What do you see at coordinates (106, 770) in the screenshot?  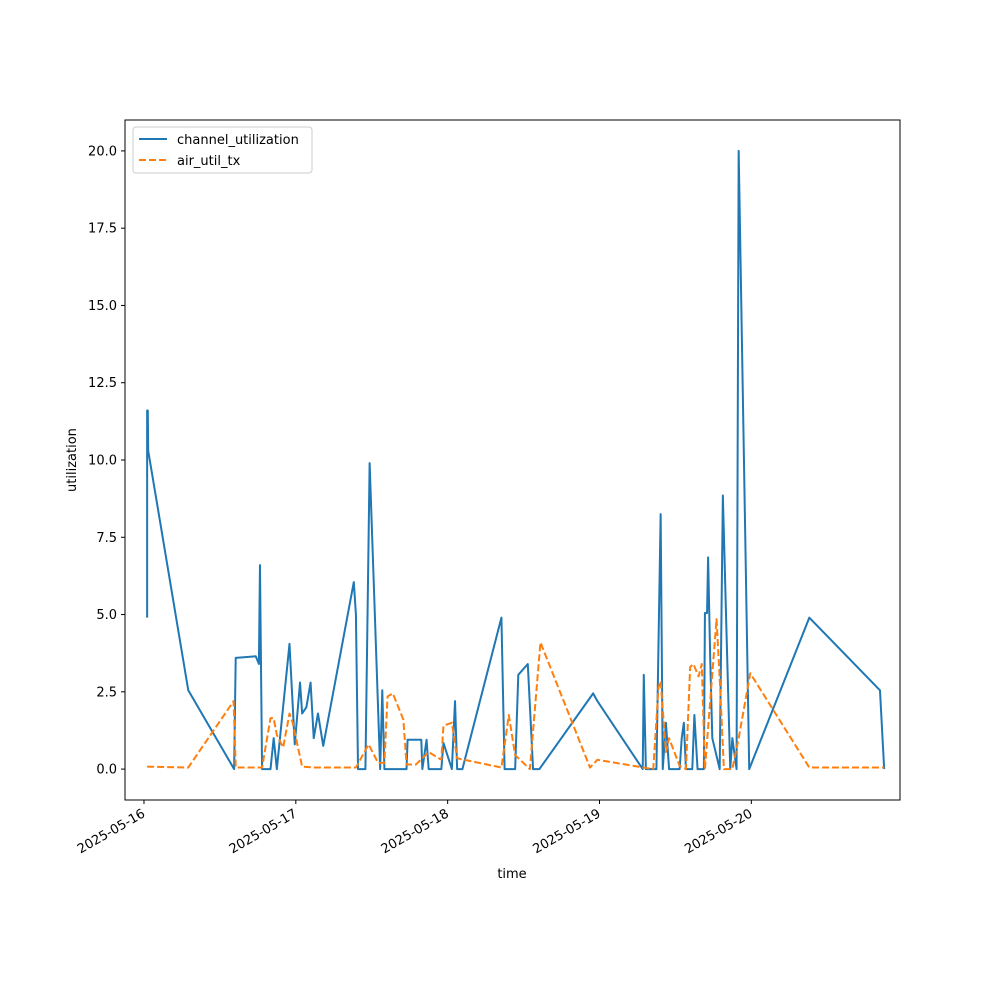 I see `y-tick-label: 0.0` at bounding box center [106, 770].